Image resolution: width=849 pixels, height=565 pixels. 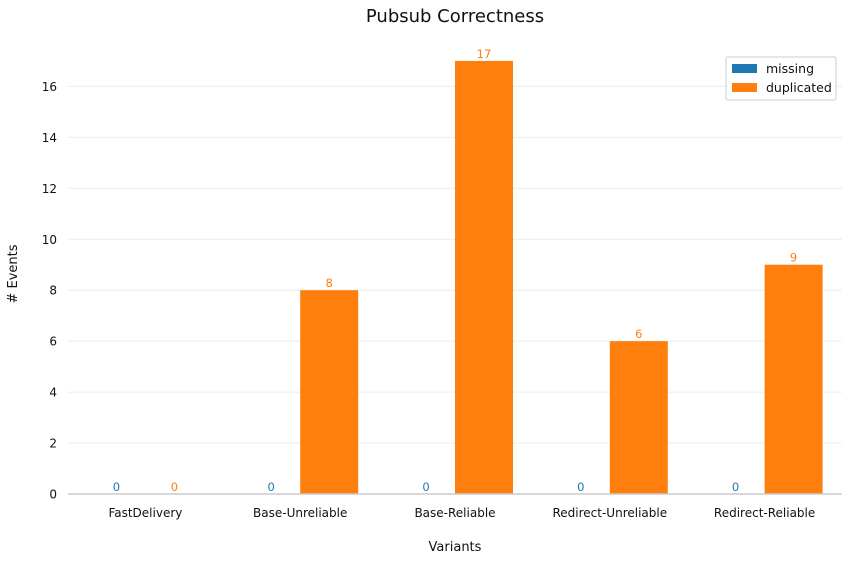 I want to click on chart-title: Pubsub Correctness, so click(x=455, y=16).